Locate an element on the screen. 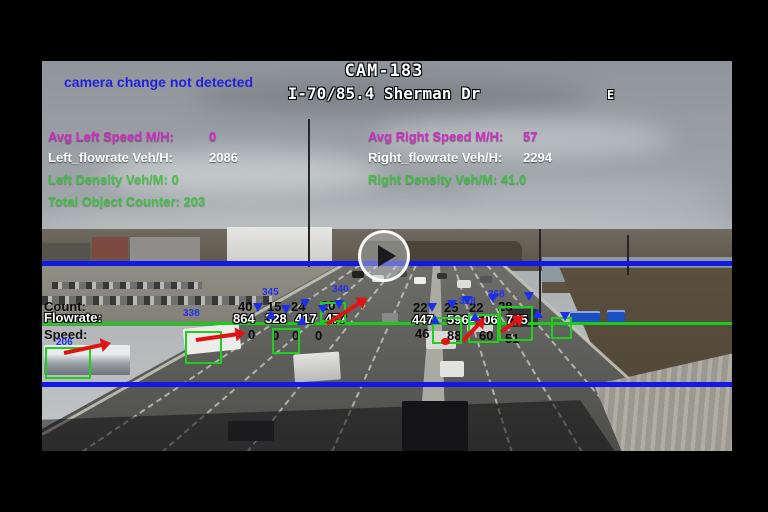 The width and height of the screenshot is (768, 512). avg-right-speed-label: Avg Right Speed M/H: is located at coordinates (436, 136).